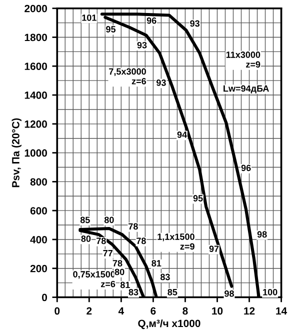  Describe the element at coordinates (89, 311) in the screenshot. I see `x-tick-label: 2` at that location.